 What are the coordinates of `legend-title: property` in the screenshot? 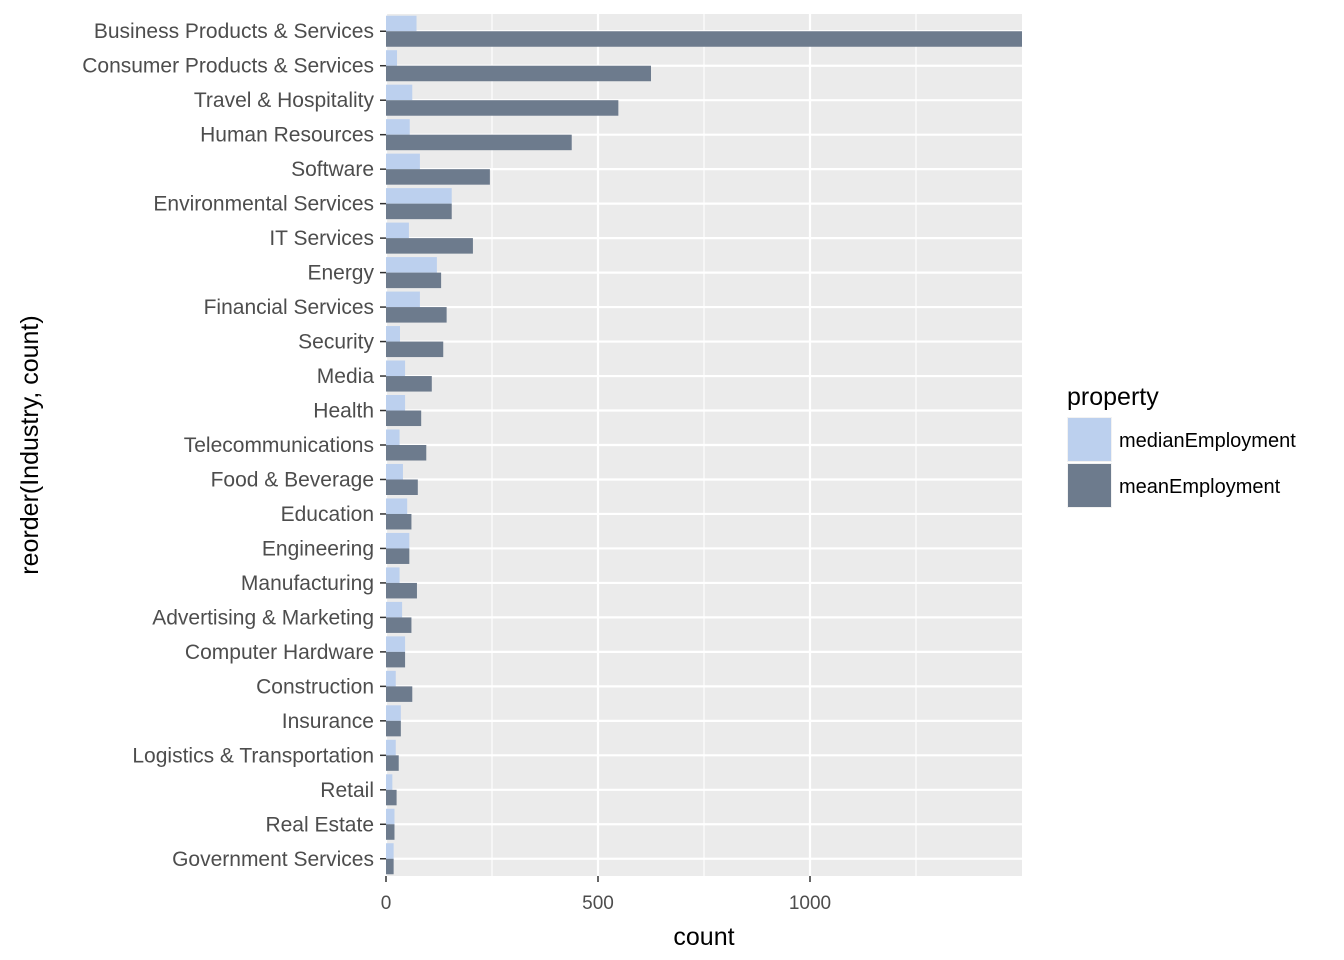 It's located at (1113, 397).